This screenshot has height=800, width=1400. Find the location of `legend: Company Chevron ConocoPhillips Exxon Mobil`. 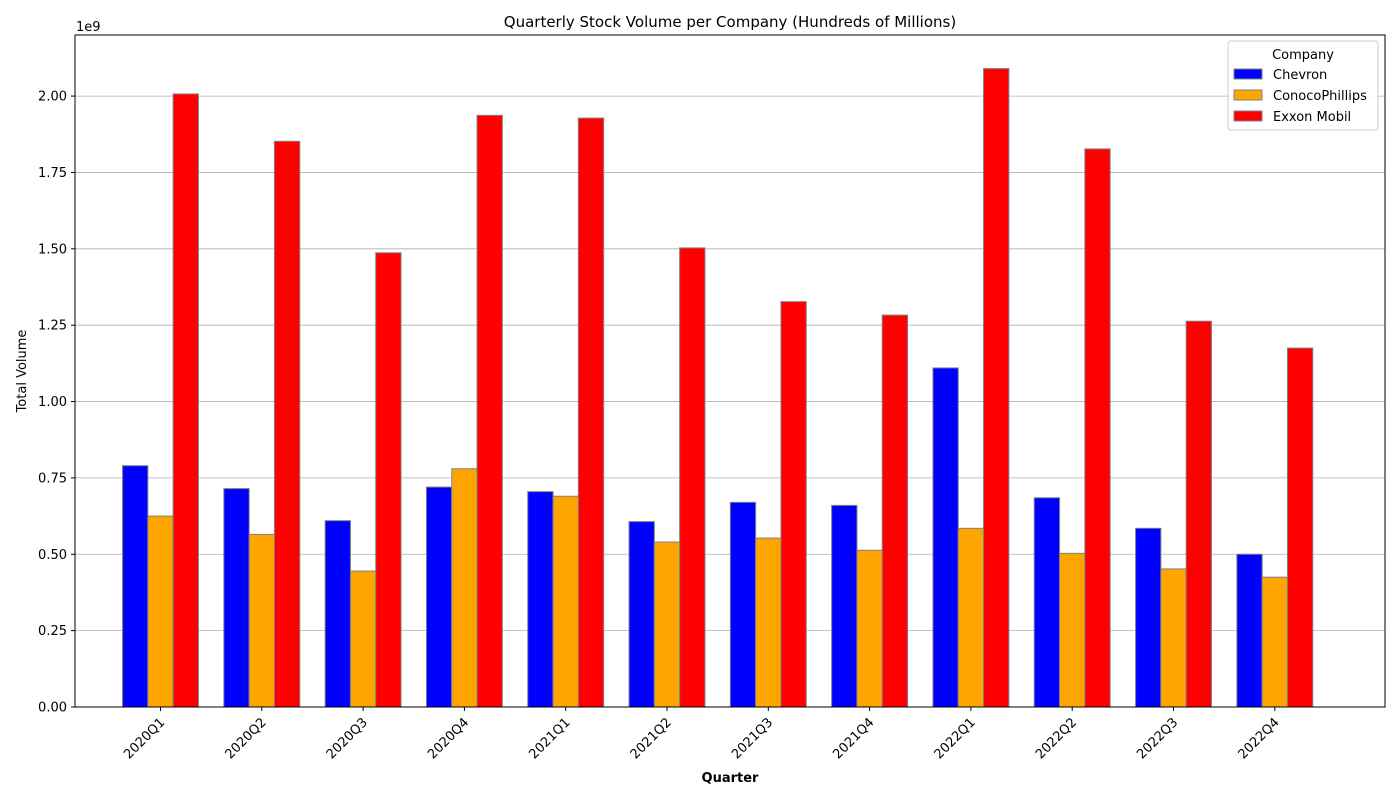

legend: Company Chevron ConocoPhillips Exxon Mobil is located at coordinates (1303, 85).